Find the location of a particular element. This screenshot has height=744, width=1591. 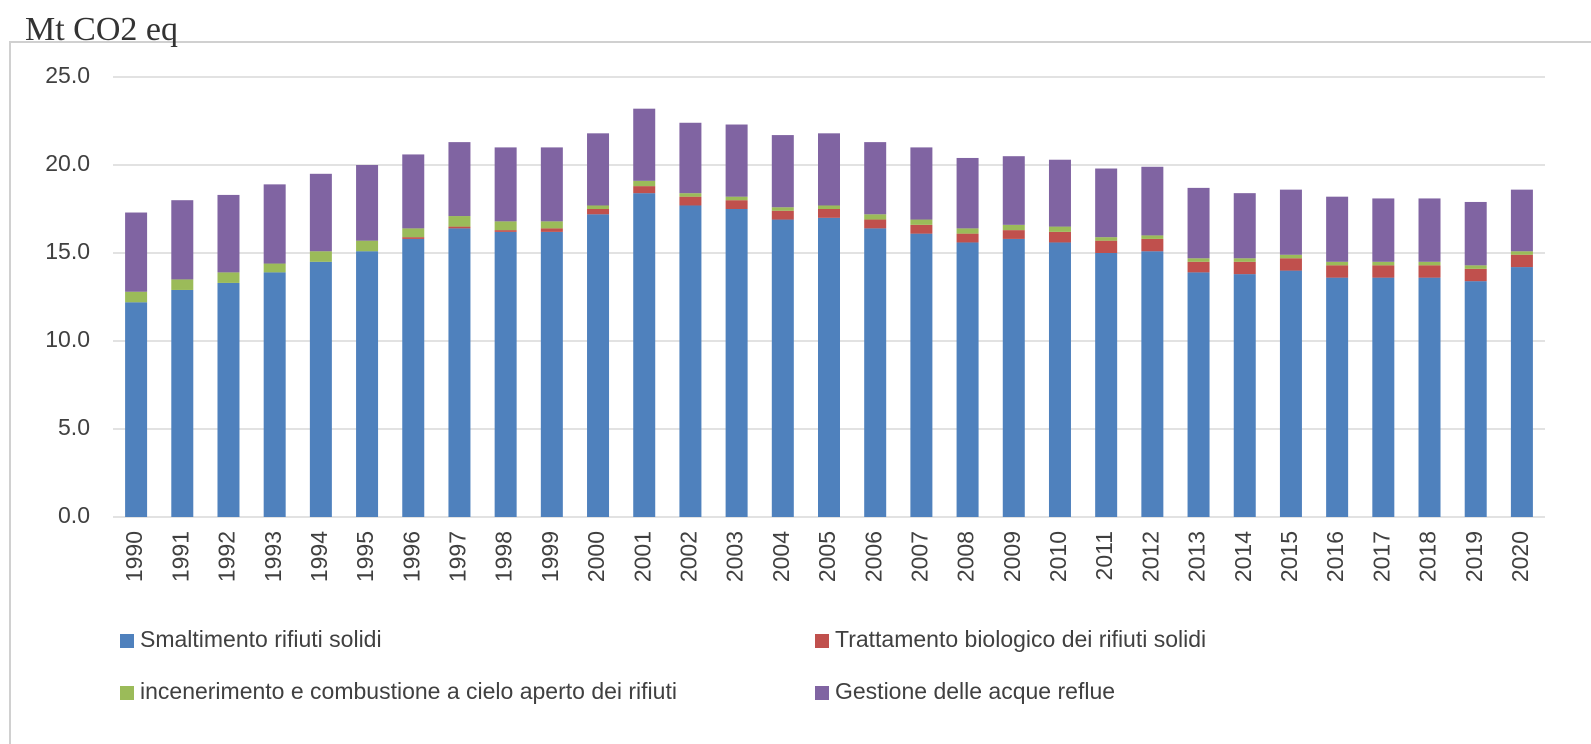

y-tick-label: 15.0 is located at coordinates (67, 251).